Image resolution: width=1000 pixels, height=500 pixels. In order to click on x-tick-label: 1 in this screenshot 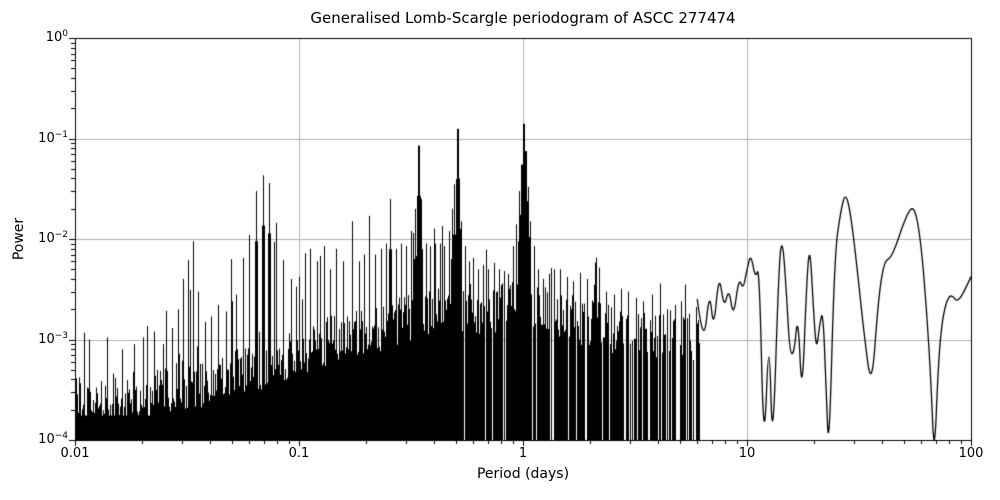, I will do `click(523, 453)`.